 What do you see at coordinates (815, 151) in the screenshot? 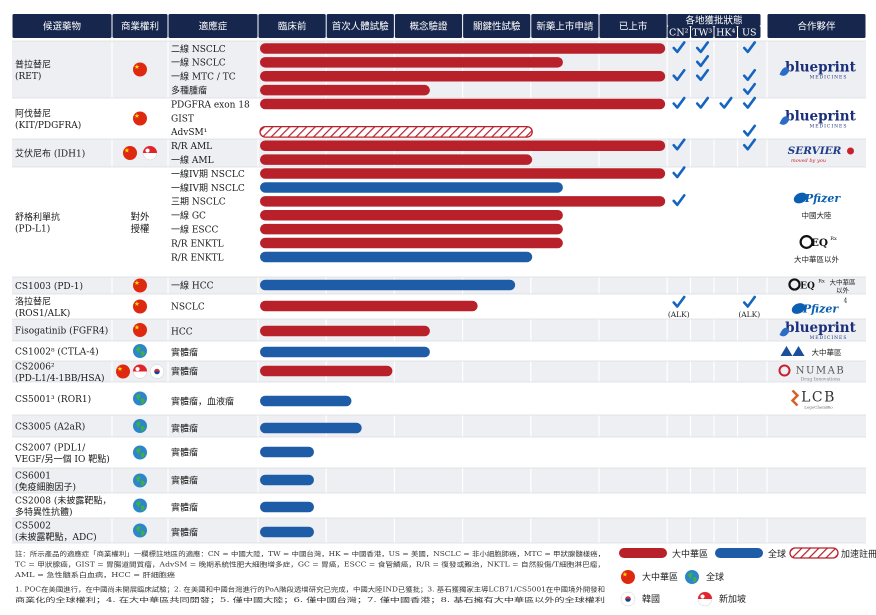
I see `servier-logo: SERVIER` at bounding box center [815, 151].